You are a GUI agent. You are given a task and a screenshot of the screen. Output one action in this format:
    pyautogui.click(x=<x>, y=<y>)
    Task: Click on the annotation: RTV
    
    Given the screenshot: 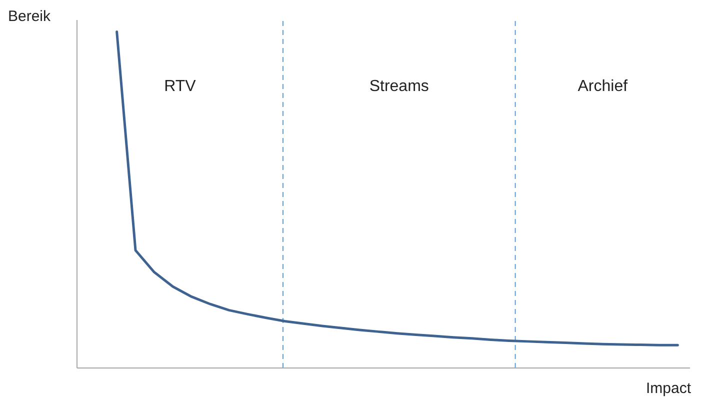 What is the action you would take?
    pyautogui.click(x=180, y=87)
    